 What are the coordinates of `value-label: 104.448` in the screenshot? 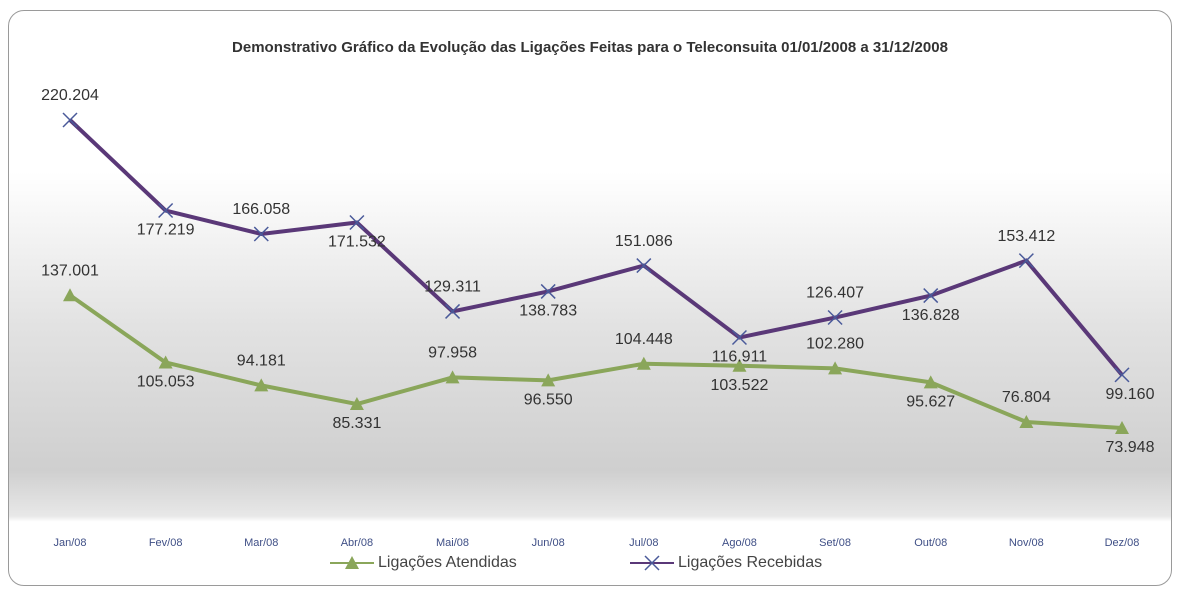 It's located at (644, 339).